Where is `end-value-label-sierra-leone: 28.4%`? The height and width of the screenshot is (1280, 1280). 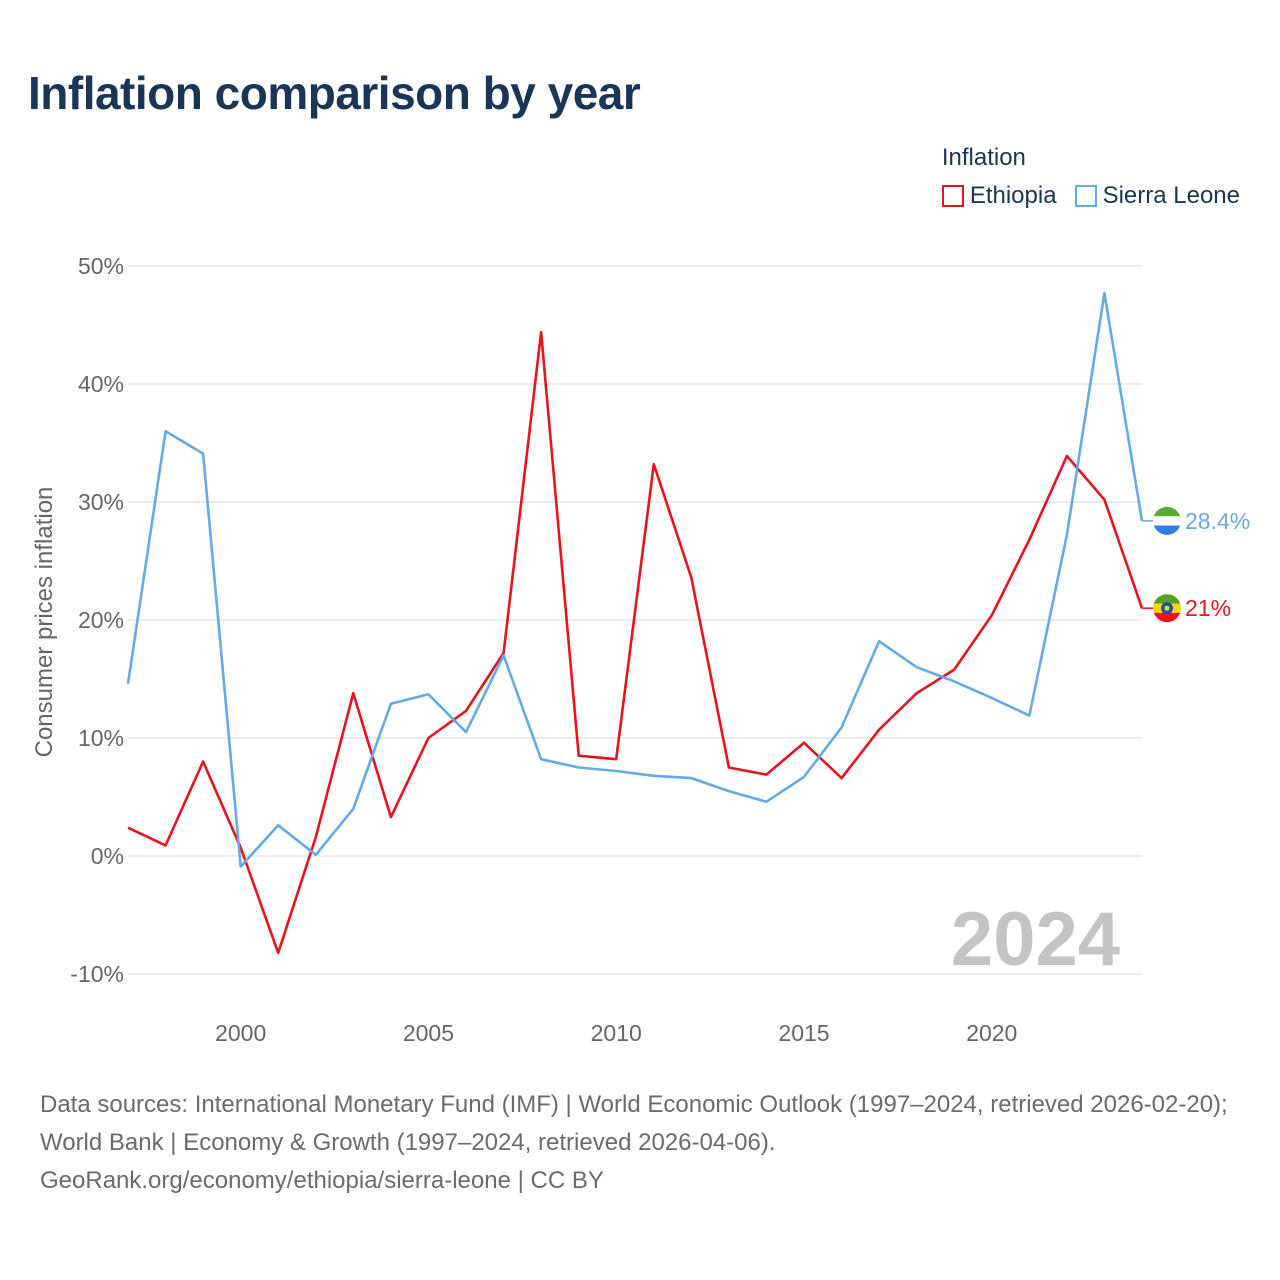
end-value-label-sierra-leone: 28.4% is located at coordinates (1217, 521).